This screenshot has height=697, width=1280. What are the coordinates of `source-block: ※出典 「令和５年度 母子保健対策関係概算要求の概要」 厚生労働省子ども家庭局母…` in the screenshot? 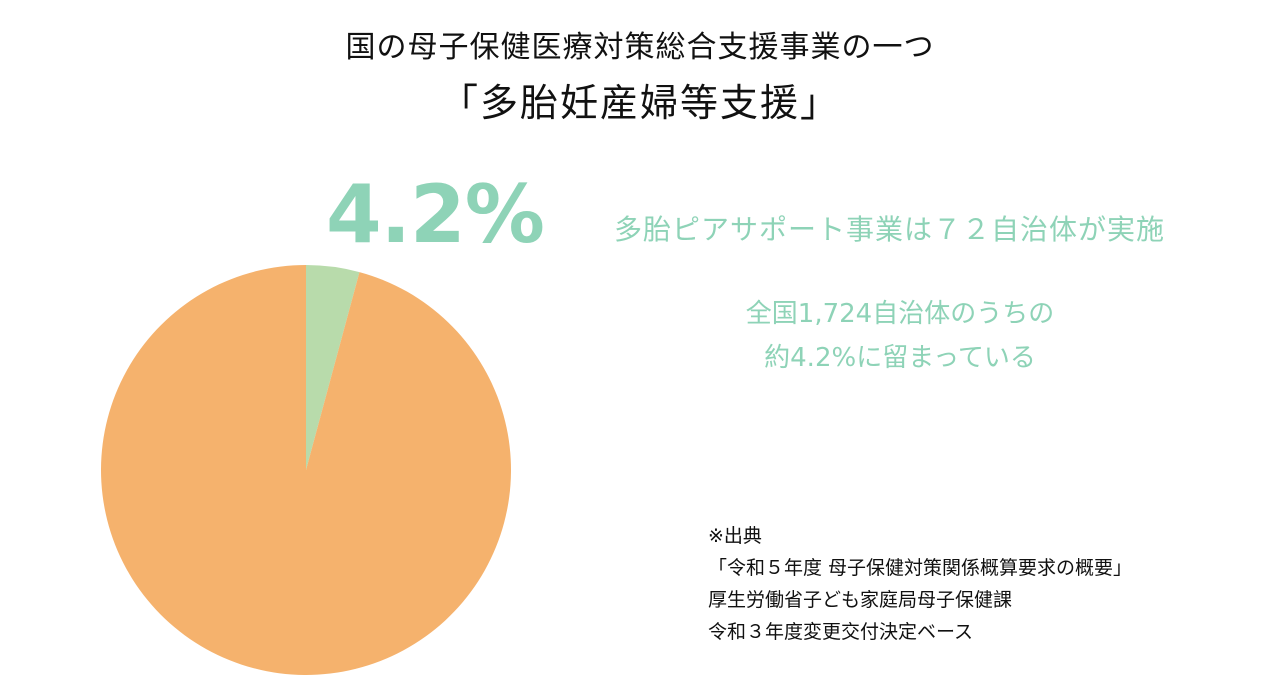 It's located at (920, 584).